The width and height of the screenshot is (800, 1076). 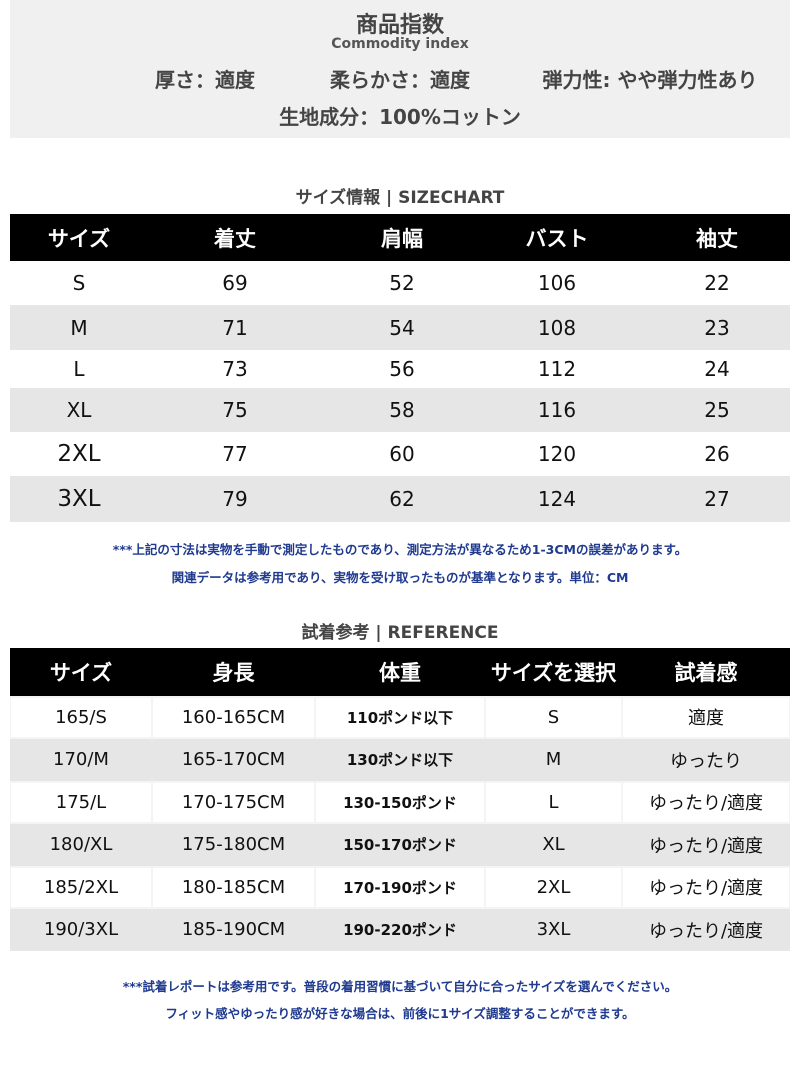 What do you see at coordinates (717, 410) in the screenshot?
I see `table-cell: 25` at bounding box center [717, 410].